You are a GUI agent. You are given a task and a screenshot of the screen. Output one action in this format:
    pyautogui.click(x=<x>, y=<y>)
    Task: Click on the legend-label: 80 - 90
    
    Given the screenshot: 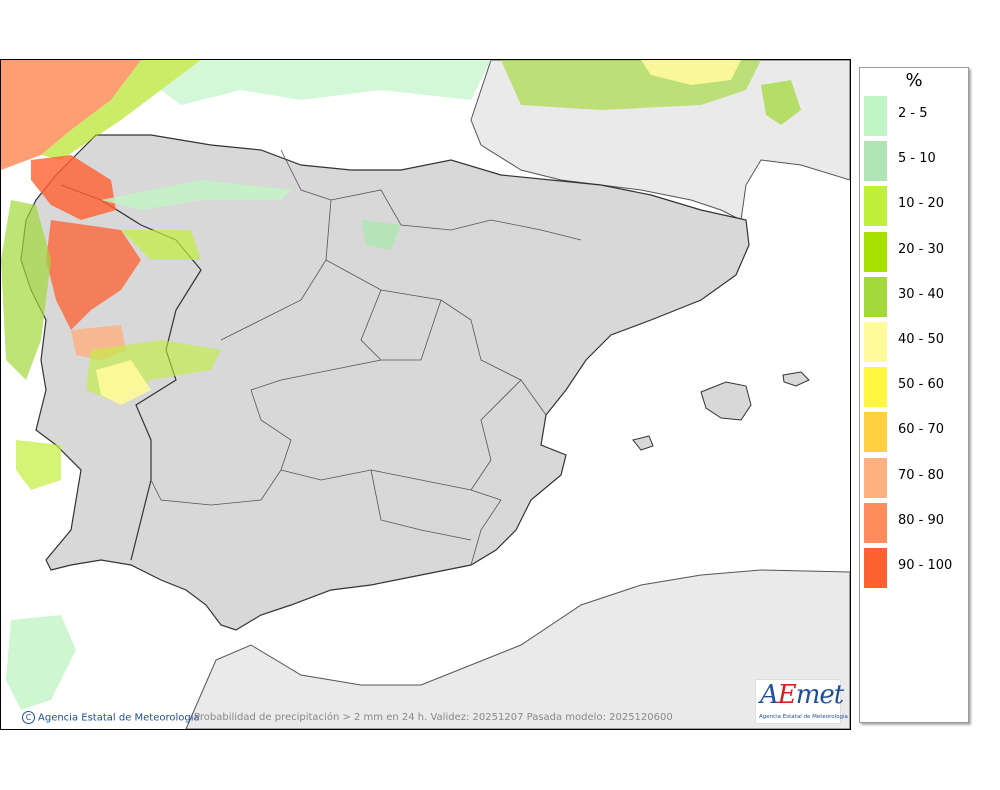 What is the action you would take?
    pyautogui.click(x=921, y=520)
    